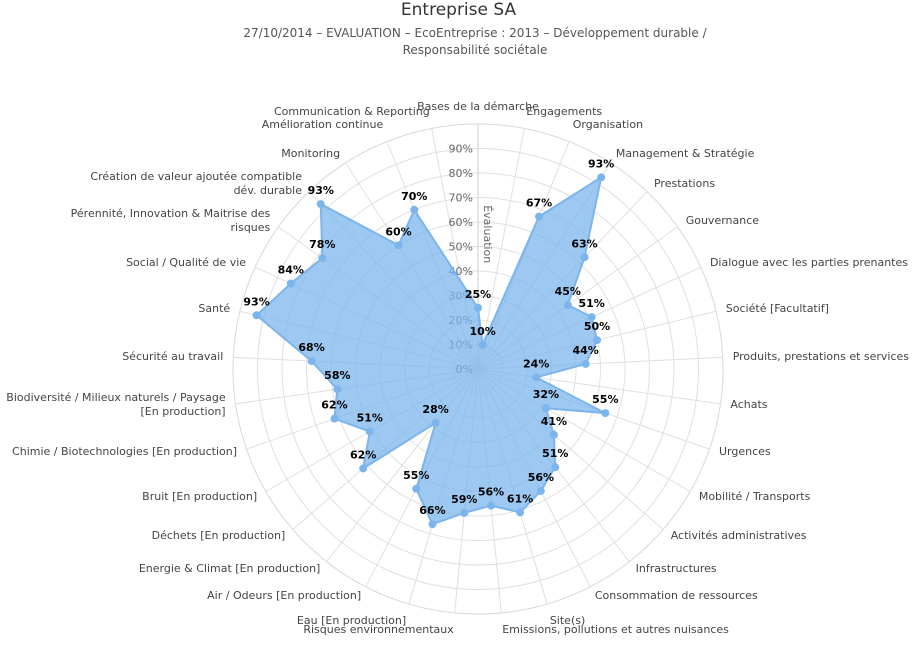 The height and width of the screenshot is (646, 917). What do you see at coordinates (291, 270) in the screenshot?
I see `value-label: 84%` at bounding box center [291, 270].